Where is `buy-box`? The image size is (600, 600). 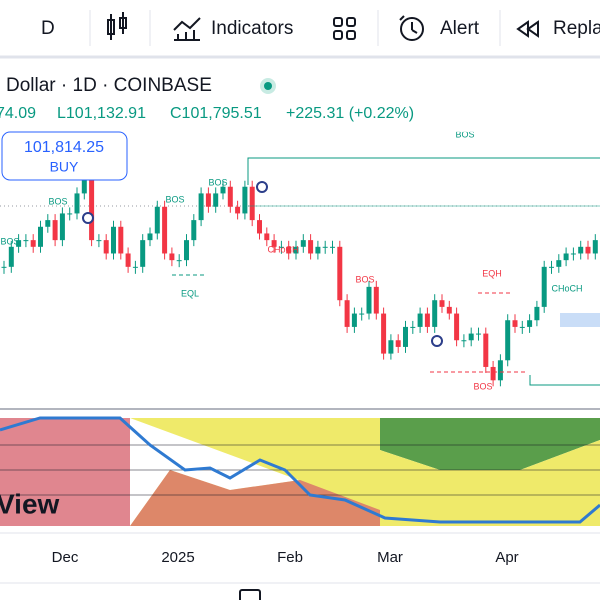
buy-box is located at coordinates (64, 156).